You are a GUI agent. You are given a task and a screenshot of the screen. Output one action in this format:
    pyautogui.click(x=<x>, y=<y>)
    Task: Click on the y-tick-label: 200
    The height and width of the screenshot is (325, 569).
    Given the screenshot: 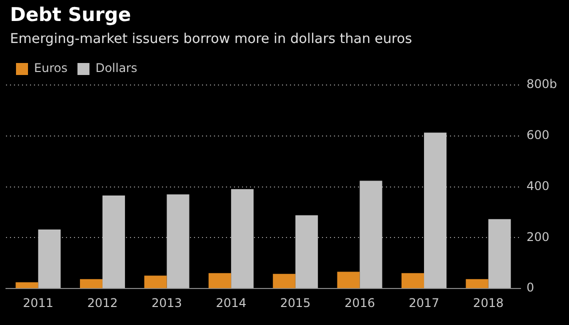 What is the action you would take?
    pyautogui.click(x=538, y=237)
    